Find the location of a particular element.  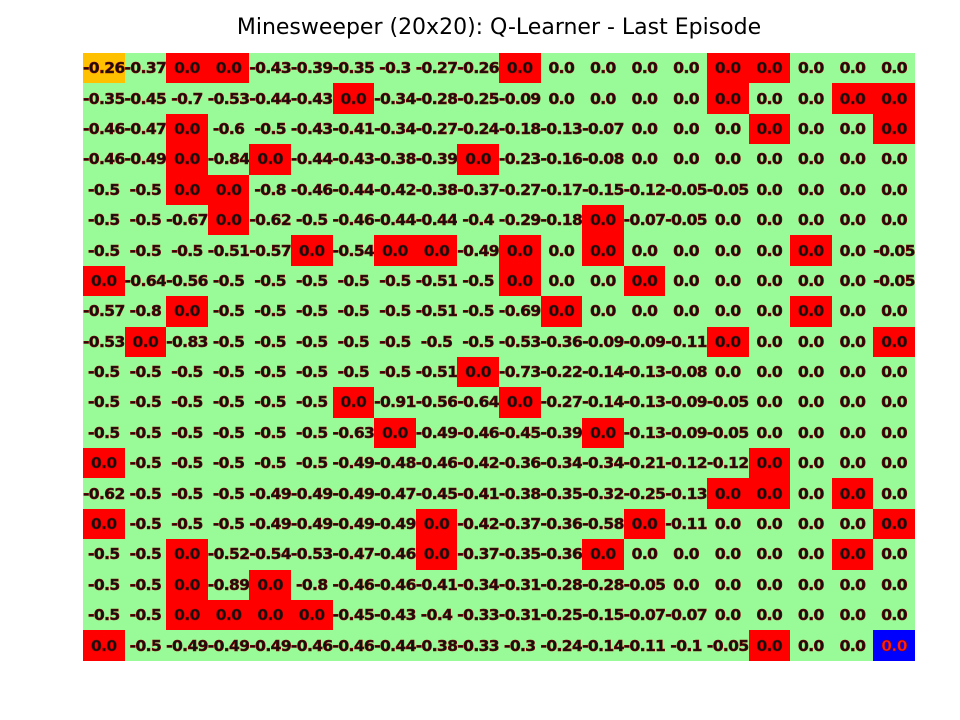

board-cell: -0.51 is located at coordinates (228, 250).